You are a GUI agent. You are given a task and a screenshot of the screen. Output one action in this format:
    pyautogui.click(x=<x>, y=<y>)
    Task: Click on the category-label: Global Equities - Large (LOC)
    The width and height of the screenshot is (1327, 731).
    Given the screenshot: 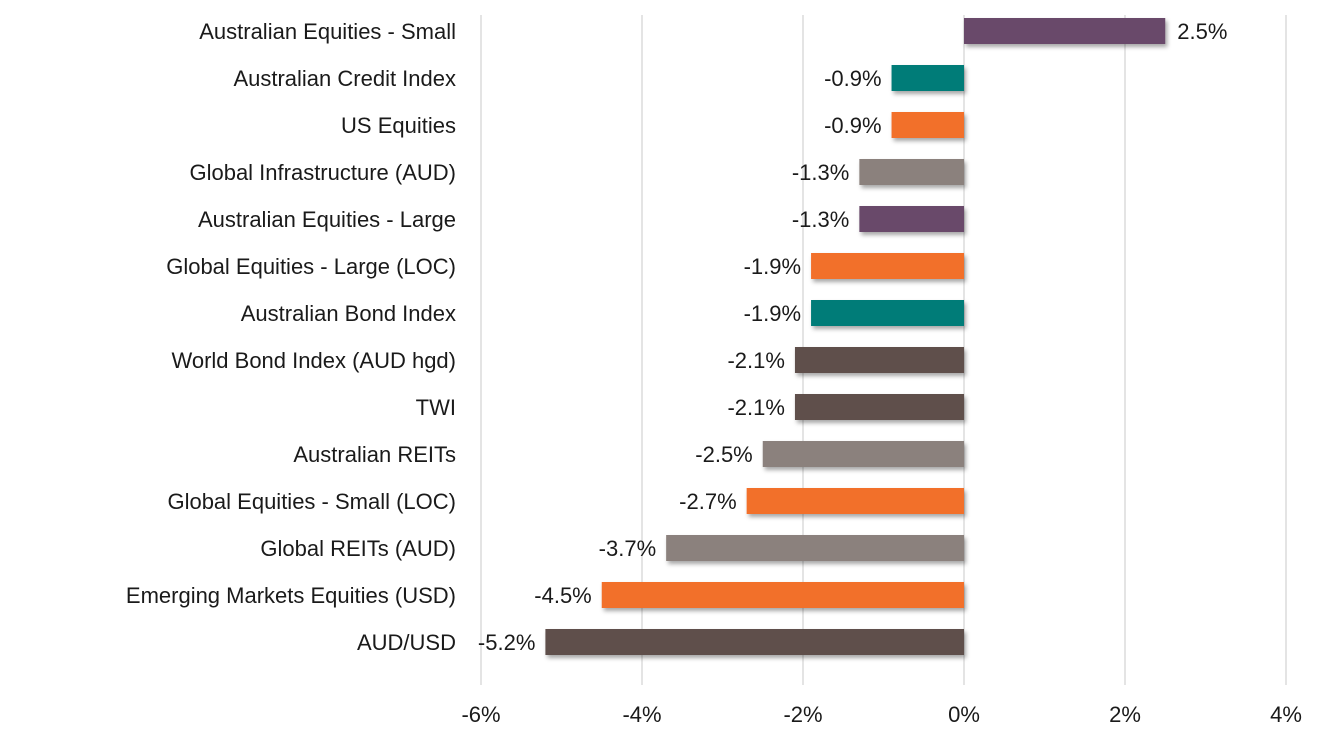 What is the action you would take?
    pyautogui.click(x=311, y=266)
    